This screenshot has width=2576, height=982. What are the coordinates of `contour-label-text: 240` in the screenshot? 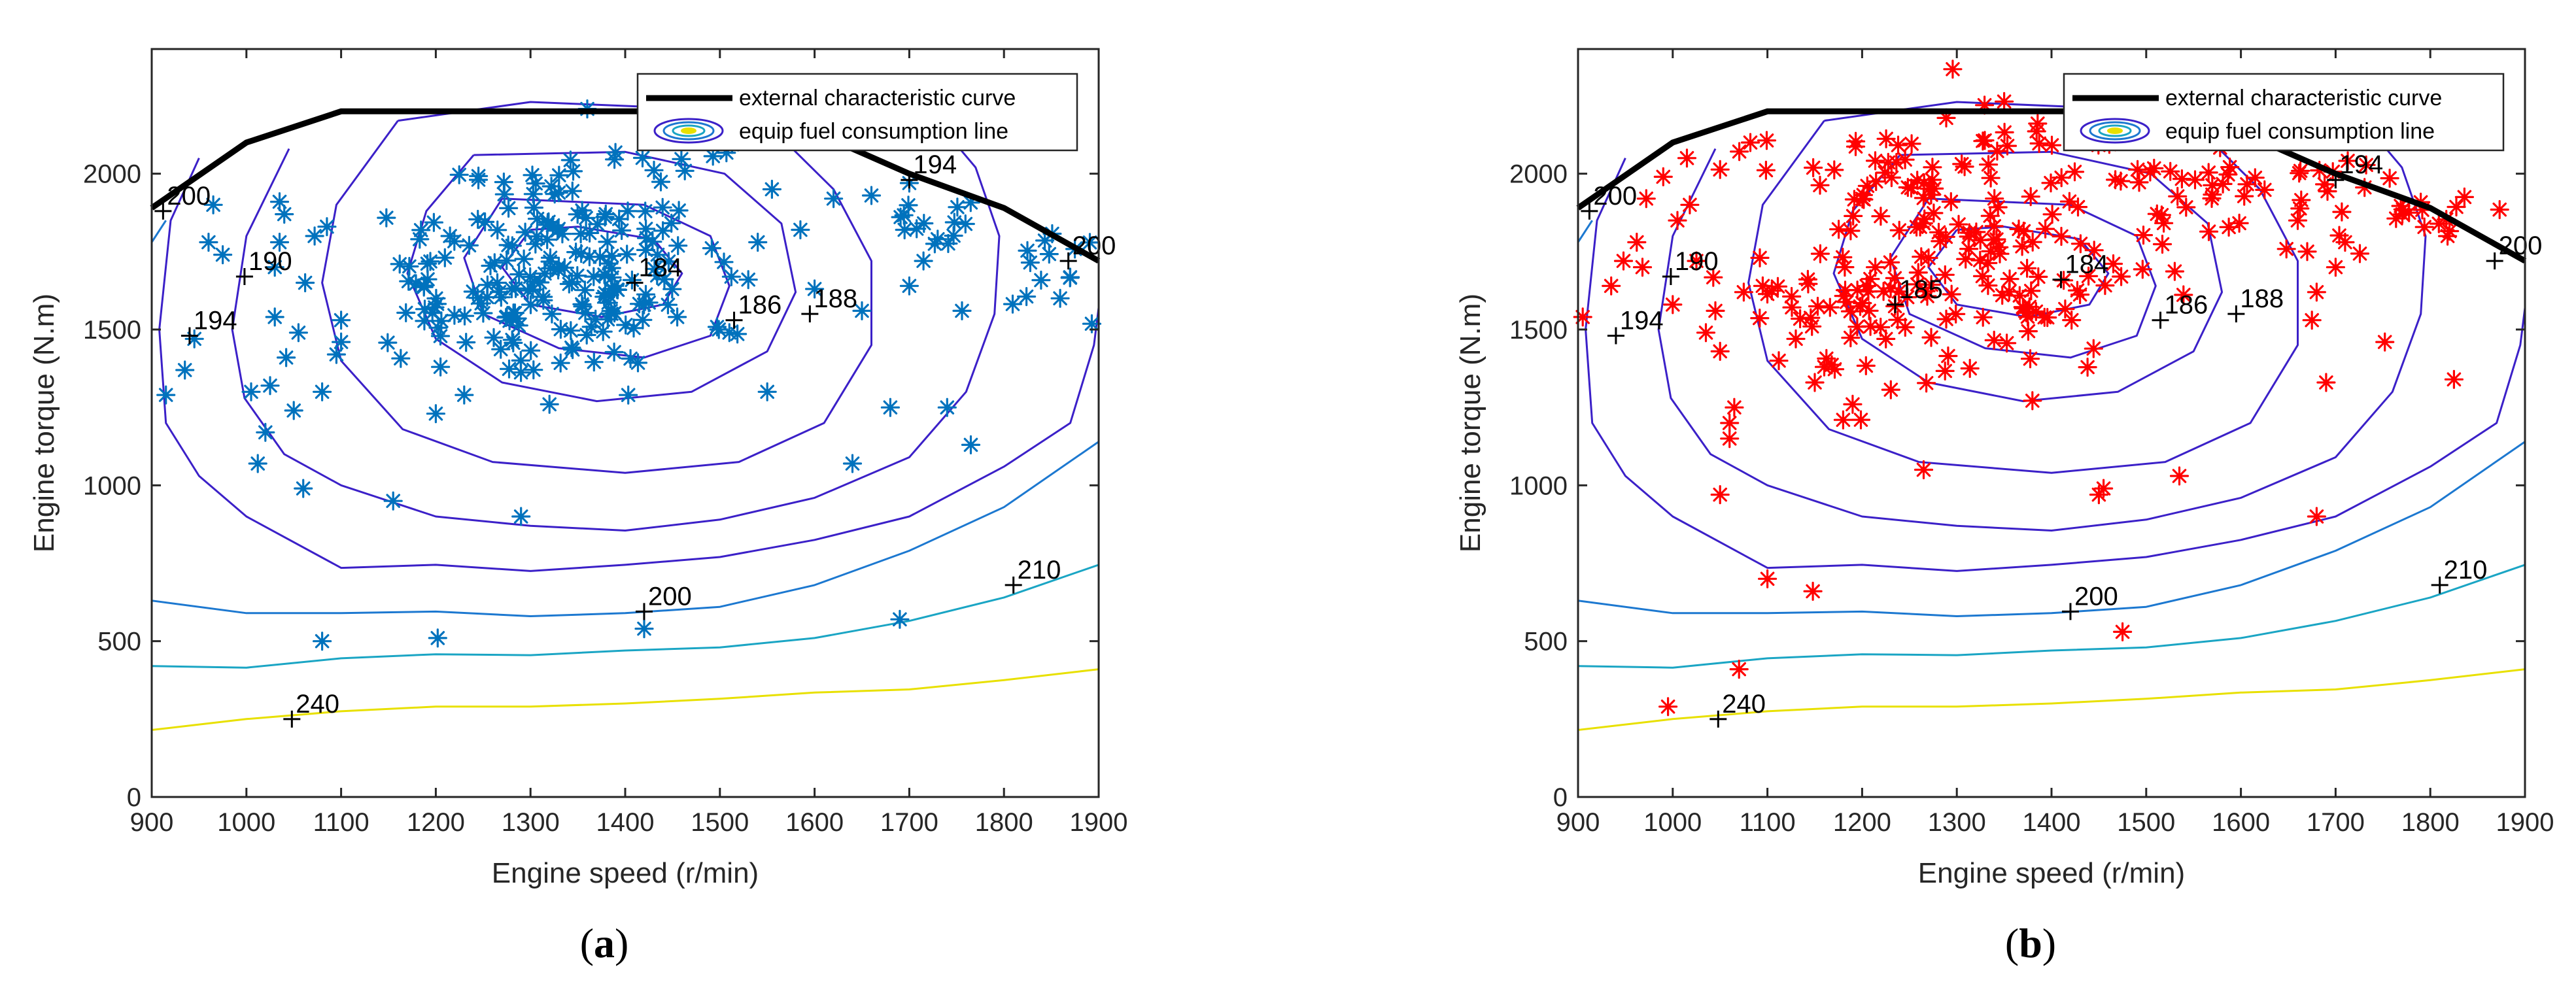 It's located at (318, 704).